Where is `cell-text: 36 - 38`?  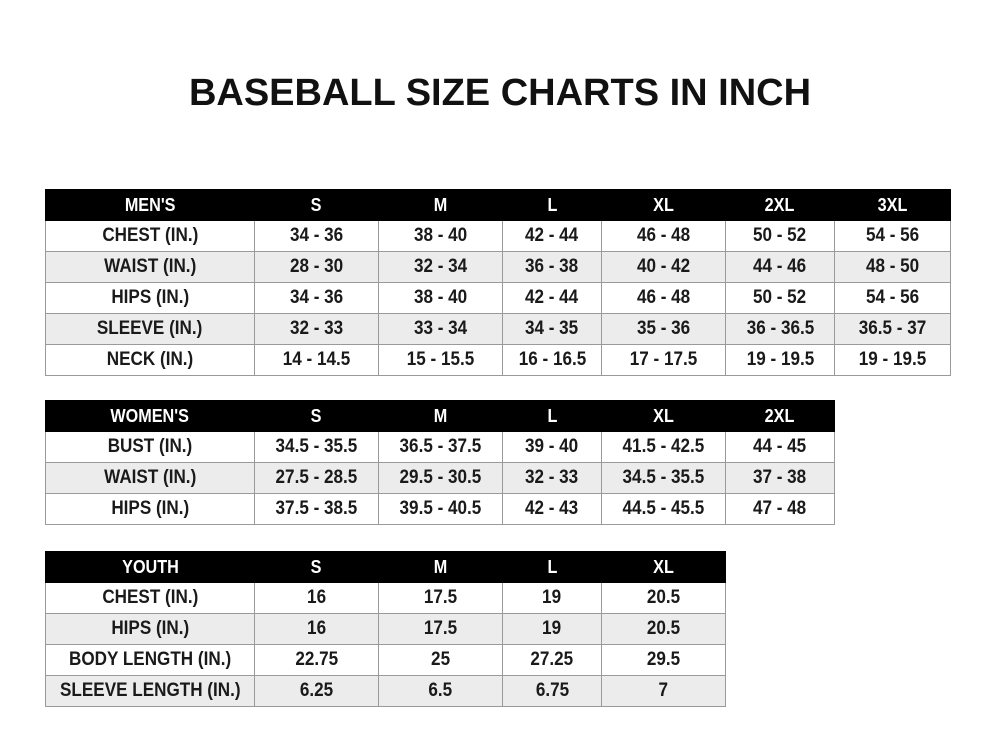 cell-text: 36 - 38 is located at coordinates (552, 266).